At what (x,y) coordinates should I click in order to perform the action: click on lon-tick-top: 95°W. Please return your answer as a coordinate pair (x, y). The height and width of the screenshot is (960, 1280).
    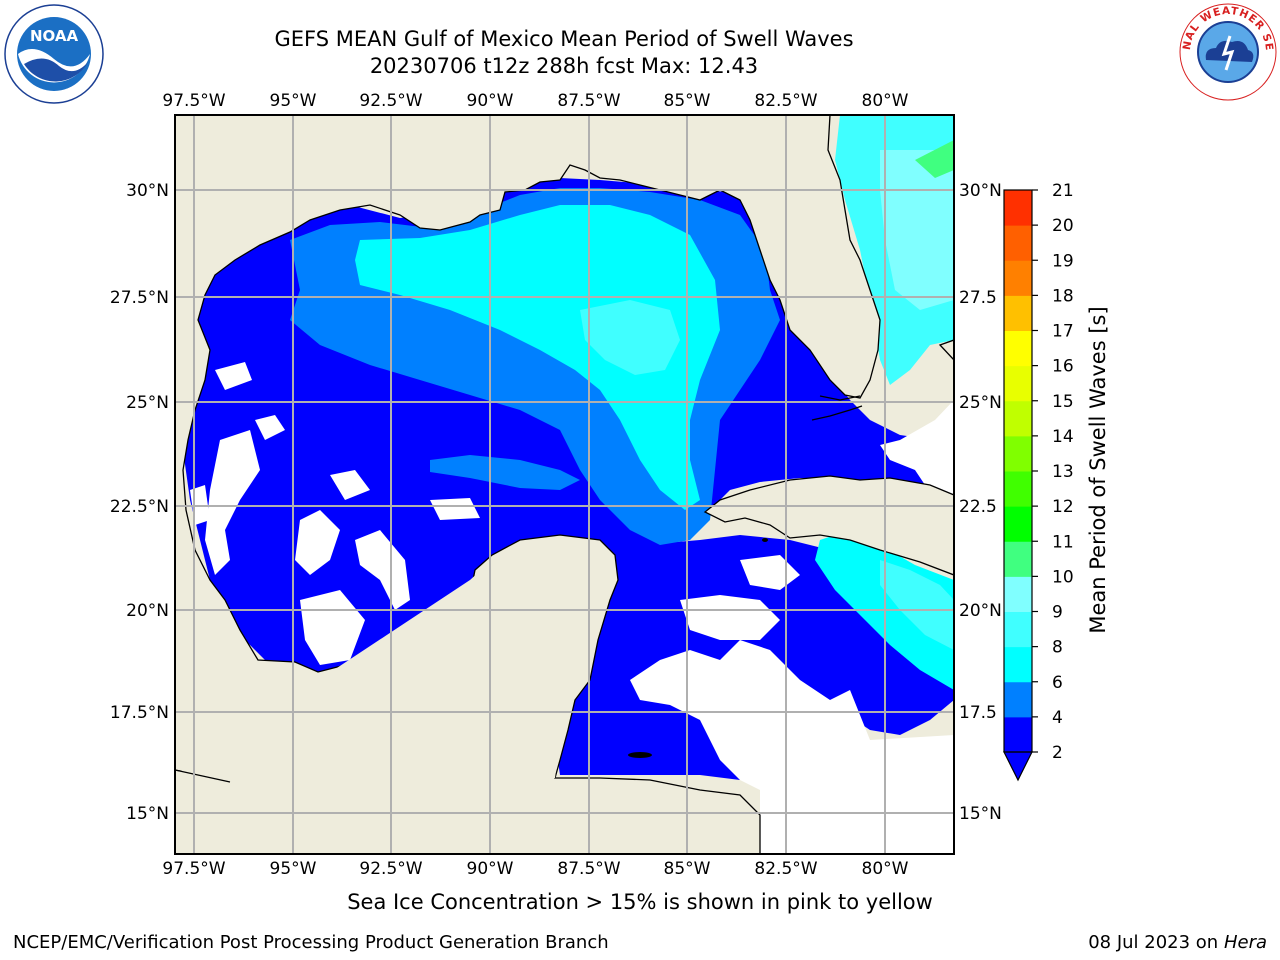
    Looking at the image, I should click on (293, 101).